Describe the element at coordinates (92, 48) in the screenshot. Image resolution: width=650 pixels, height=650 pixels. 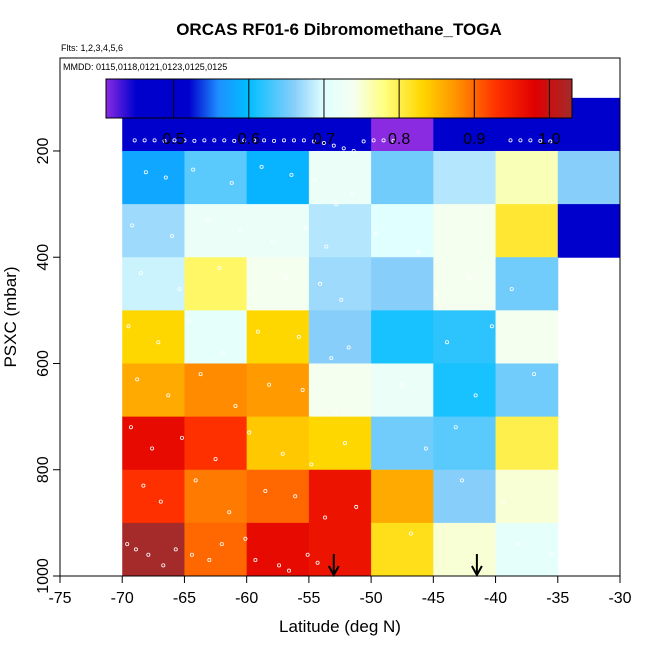
I see `flights-note: Flts: 1,2,3,4,5,6` at that location.